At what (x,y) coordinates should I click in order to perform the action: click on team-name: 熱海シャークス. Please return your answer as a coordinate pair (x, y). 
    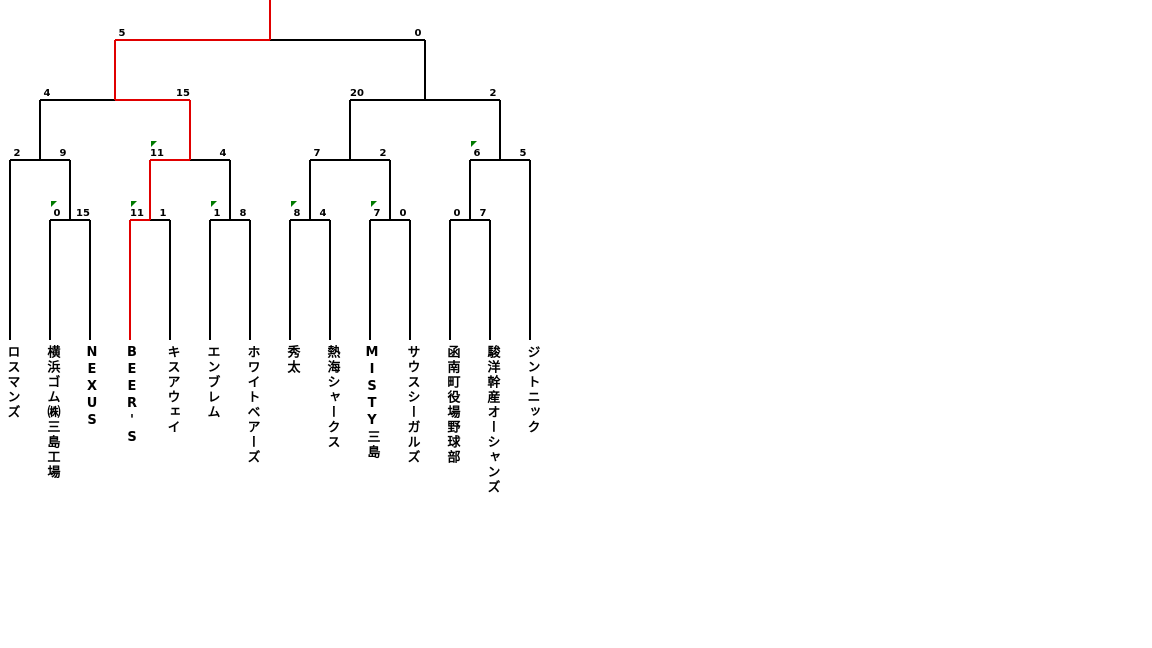
    Looking at the image, I should click on (333, 397).